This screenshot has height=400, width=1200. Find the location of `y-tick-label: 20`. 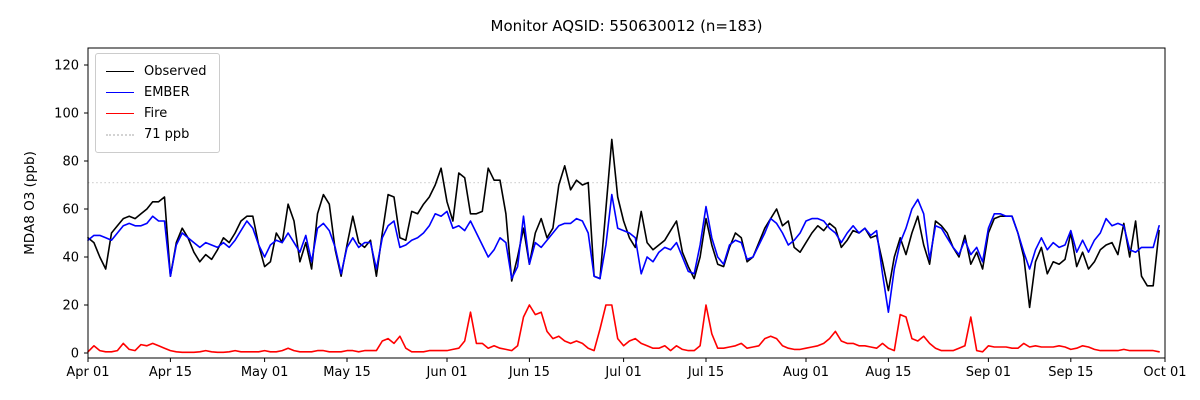

y-tick-label: 20 is located at coordinates (70, 306).